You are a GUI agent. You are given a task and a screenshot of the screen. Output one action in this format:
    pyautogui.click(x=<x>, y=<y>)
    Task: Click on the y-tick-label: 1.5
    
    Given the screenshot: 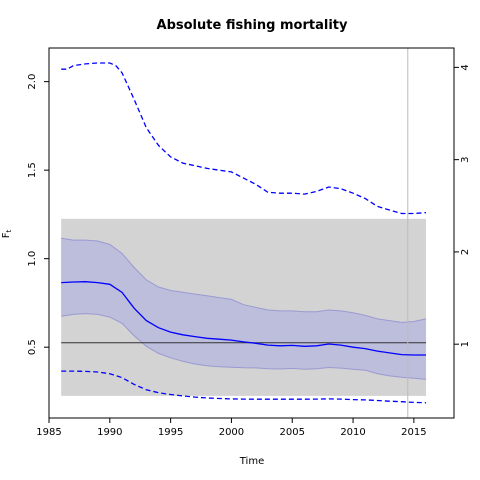 What is the action you would take?
    pyautogui.click(x=32, y=170)
    